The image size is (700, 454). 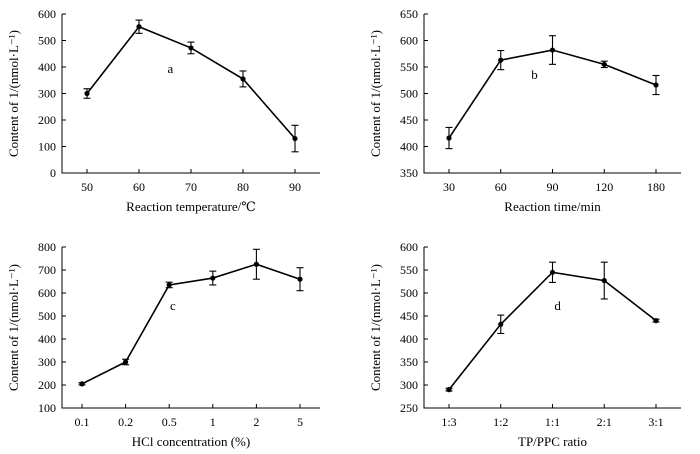 I want to click on x-tick-label: 2, so click(x=256, y=422).